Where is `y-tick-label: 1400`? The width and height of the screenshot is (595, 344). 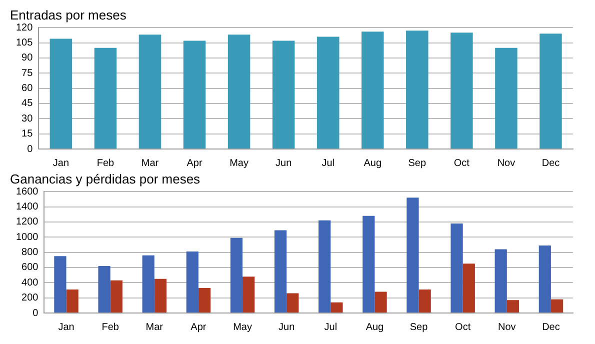
y-tick-label: 1400 is located at coordinates (27, 207).